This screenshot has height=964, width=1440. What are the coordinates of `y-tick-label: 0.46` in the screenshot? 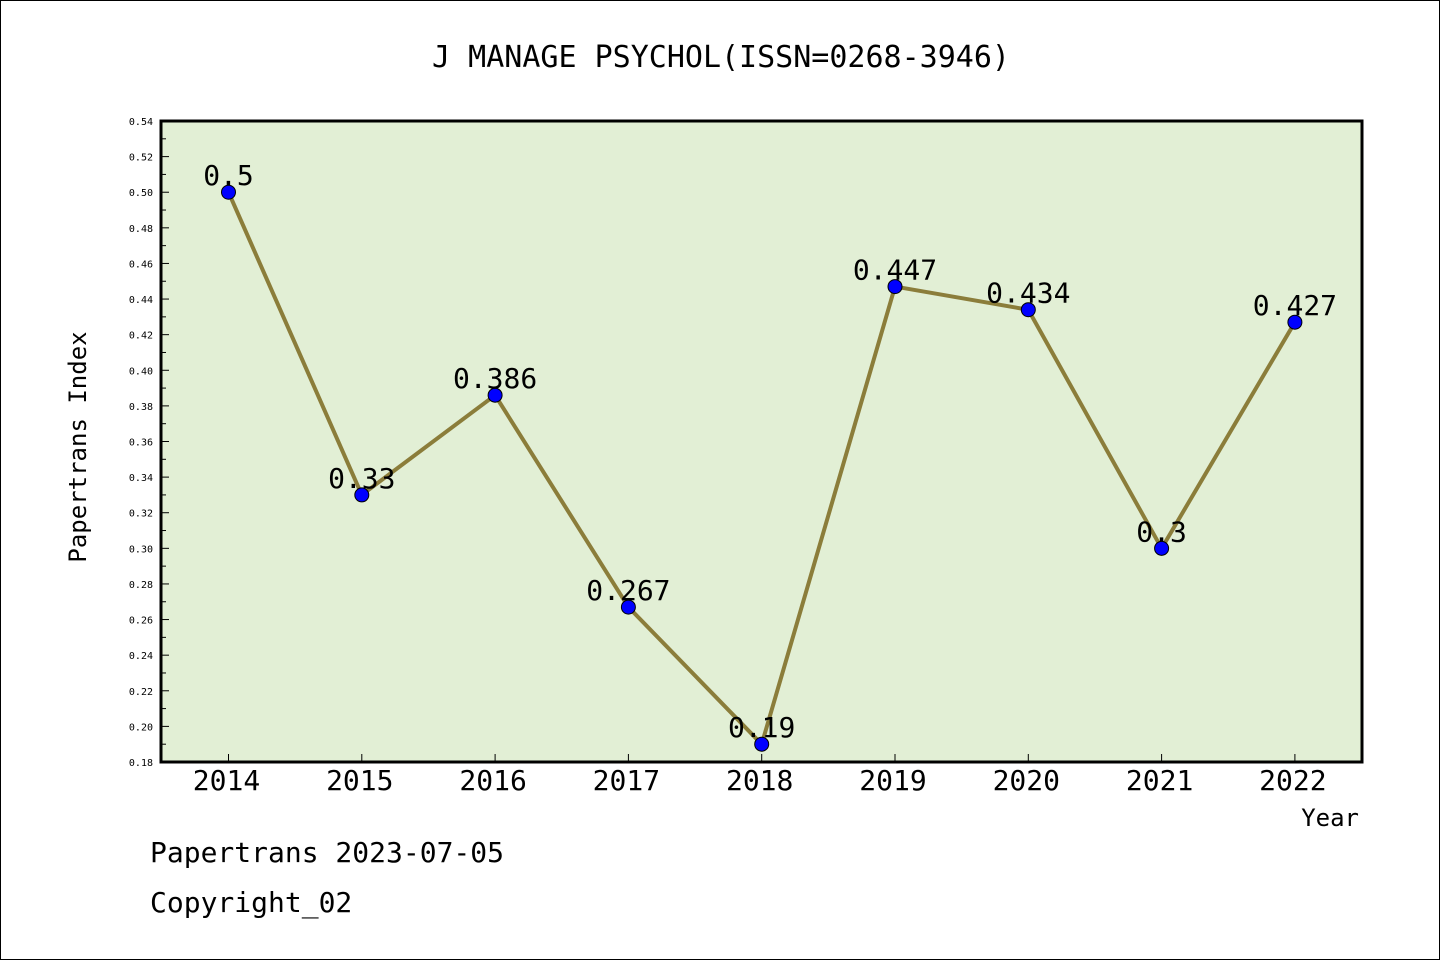 It's located at (141, 264).